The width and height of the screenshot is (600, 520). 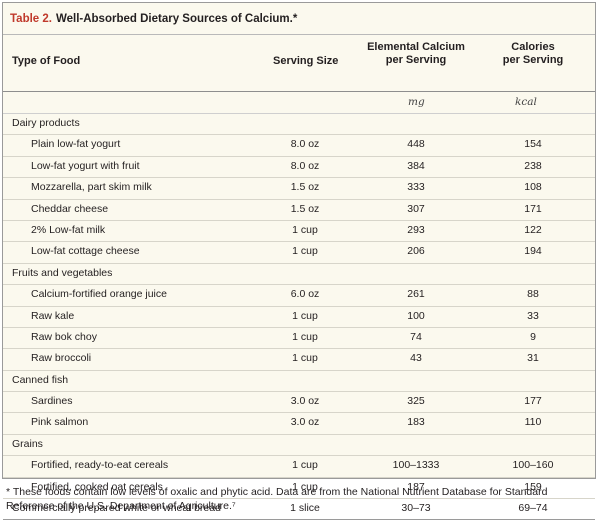 What do you see at coordinates (416, 486) in the screenshot?
I see `calcium-cell: 187` at bounding box center [416, 486].